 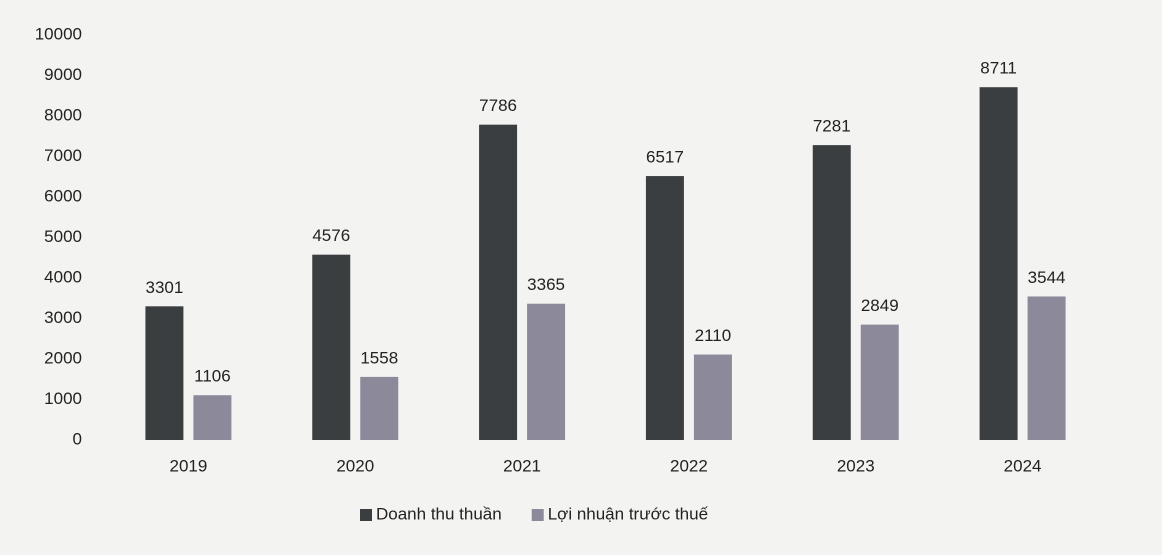 I want to click on data-label: 2110, so click(x=713, y=335).